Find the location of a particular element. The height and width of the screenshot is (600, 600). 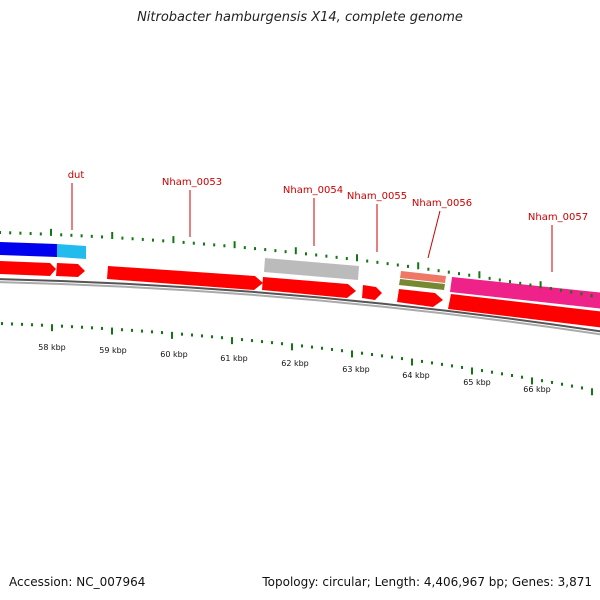

backbone is located at coordinates (300, 307).